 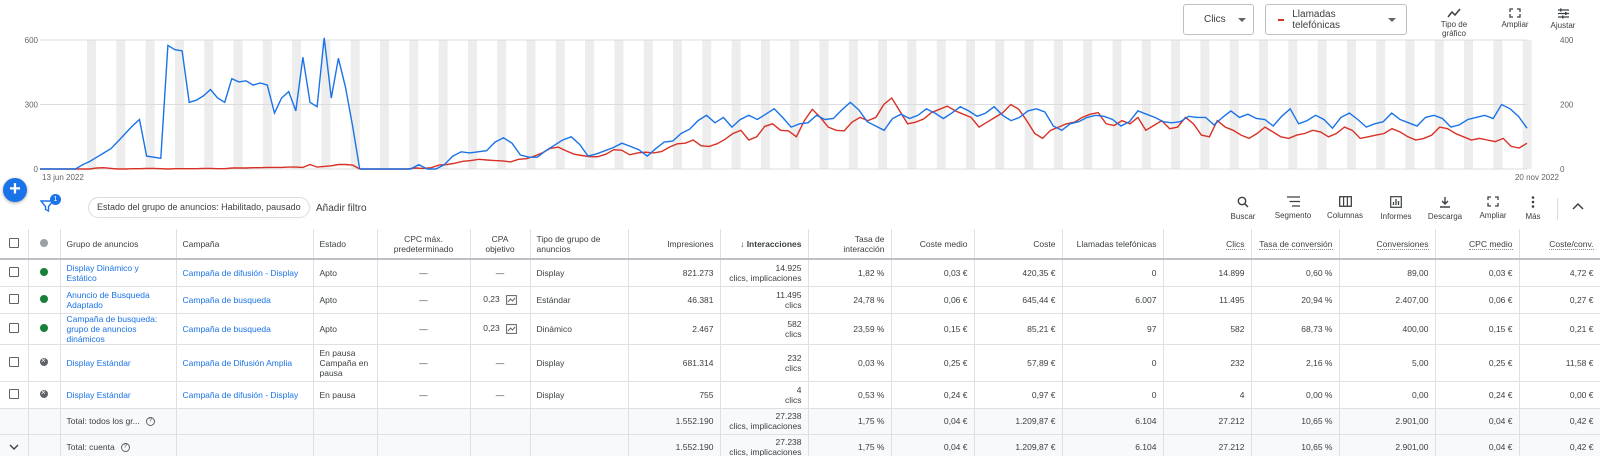 What do you see at coordinates (14, 447) in the screenshot?
I see `expand-chevron-icon` at bounding box center [14, 447].